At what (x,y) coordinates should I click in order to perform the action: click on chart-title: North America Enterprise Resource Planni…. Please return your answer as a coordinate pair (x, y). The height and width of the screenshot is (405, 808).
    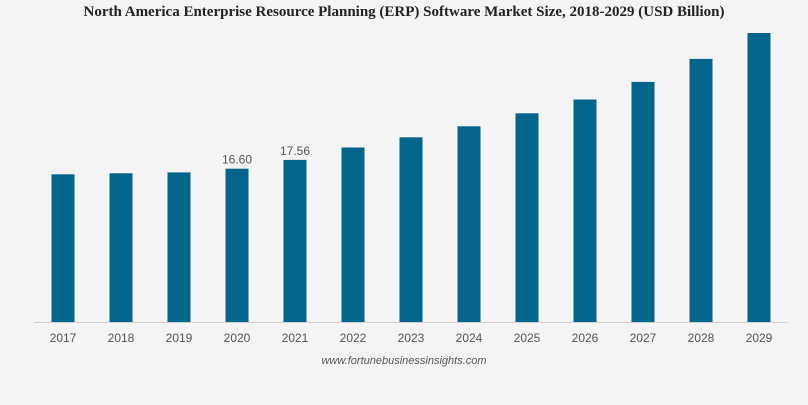
    Looking at the image, I should click on (404, 12).